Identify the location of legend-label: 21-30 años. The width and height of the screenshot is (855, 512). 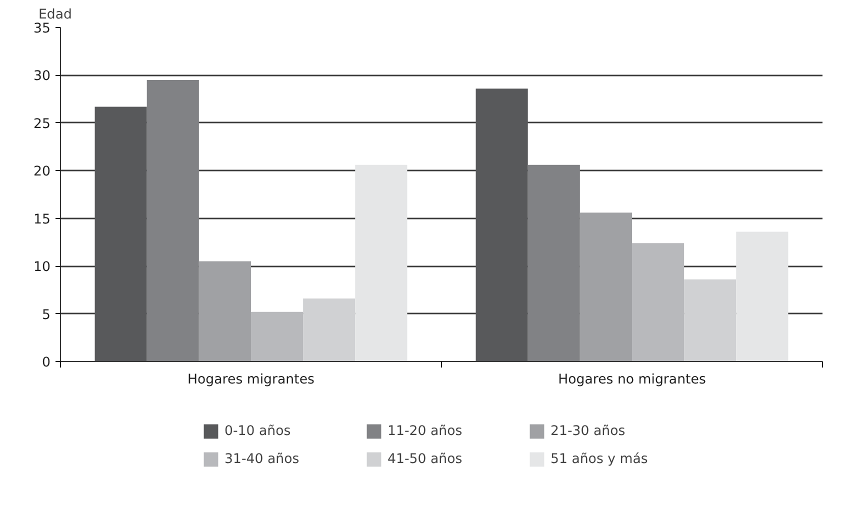
(588, 431).